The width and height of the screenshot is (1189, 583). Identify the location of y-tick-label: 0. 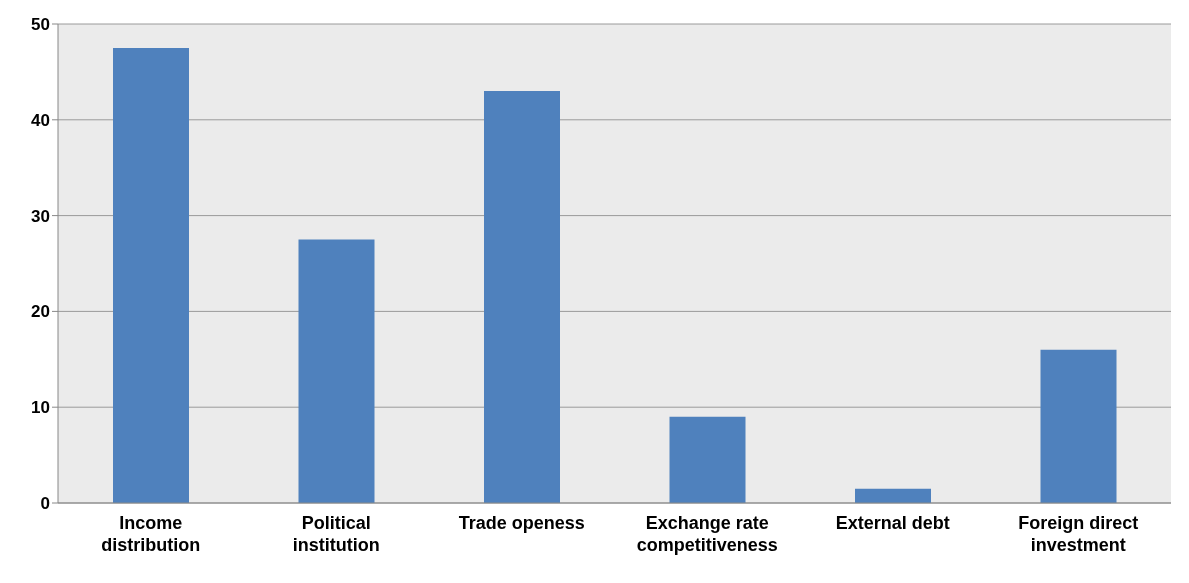
(45, 504).